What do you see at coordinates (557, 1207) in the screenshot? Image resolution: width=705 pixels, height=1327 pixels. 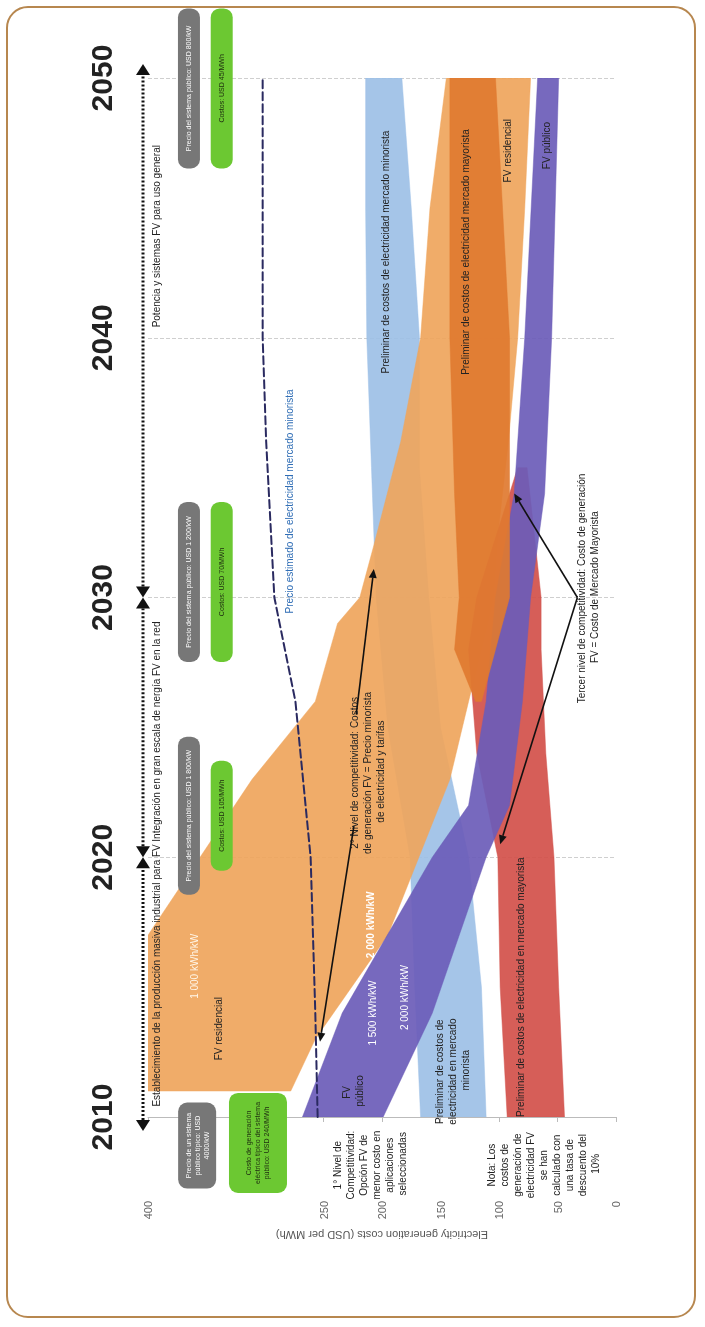 I see `x-tick-label: 50` at bounding box center [557, 1207].